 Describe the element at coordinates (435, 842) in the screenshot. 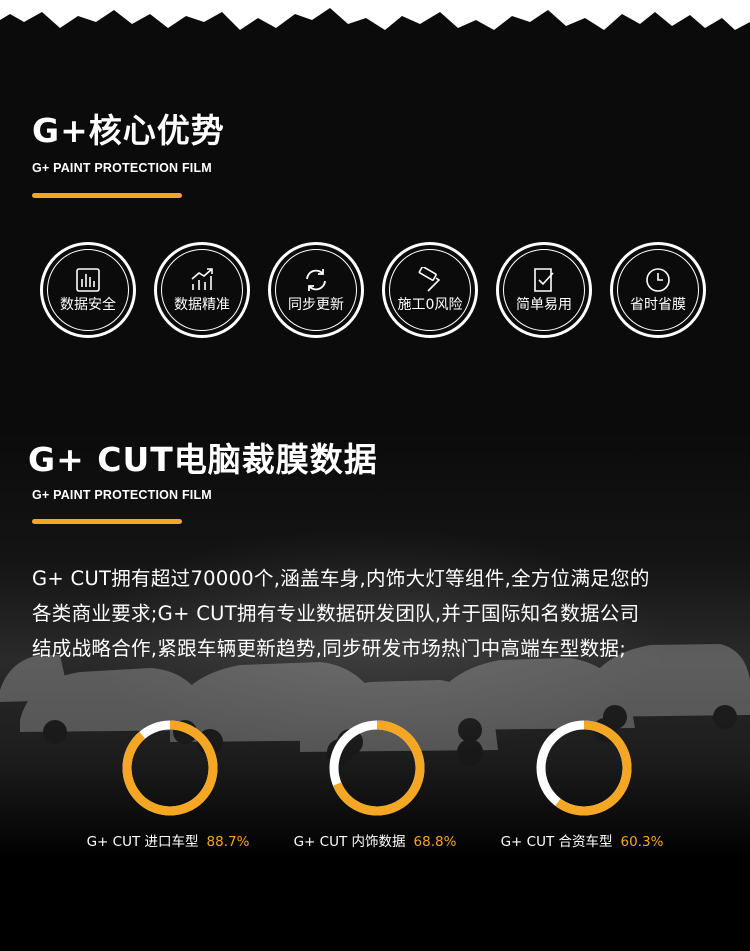

I see `stat-value: 68.8%` at that location.